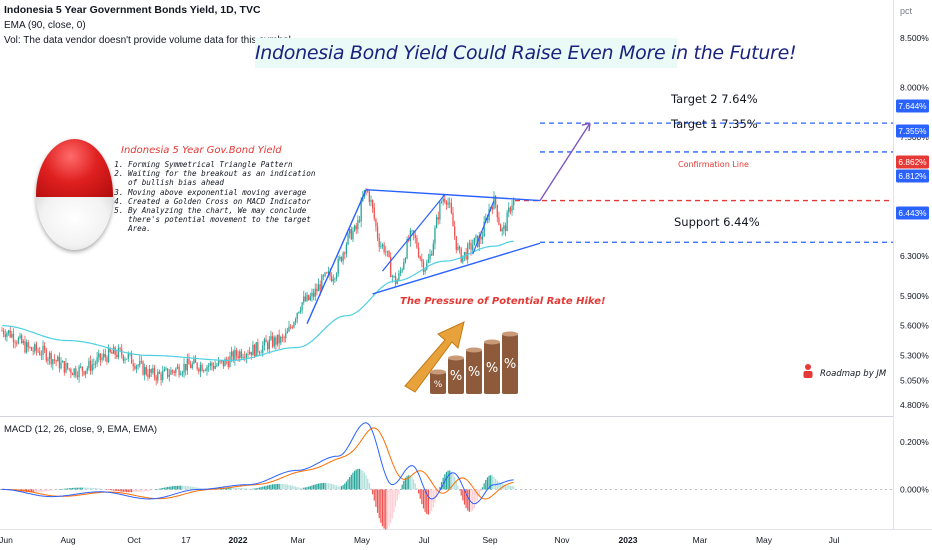  Describe the element at coordinates (461, 357) in the screenshot. I see `rate-hike-illustration: %%%%%` at that location.